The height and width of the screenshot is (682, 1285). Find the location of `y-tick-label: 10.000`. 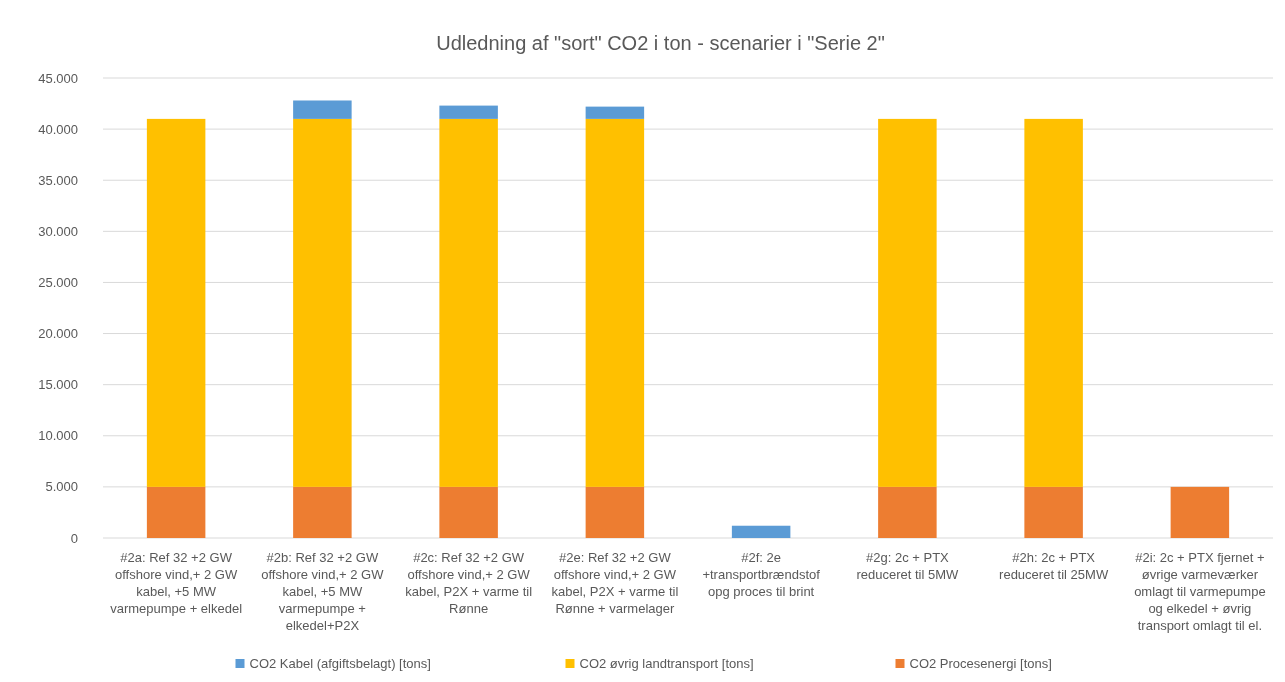

y-tick-label: 10.000 is located at coordinates (58, 436).